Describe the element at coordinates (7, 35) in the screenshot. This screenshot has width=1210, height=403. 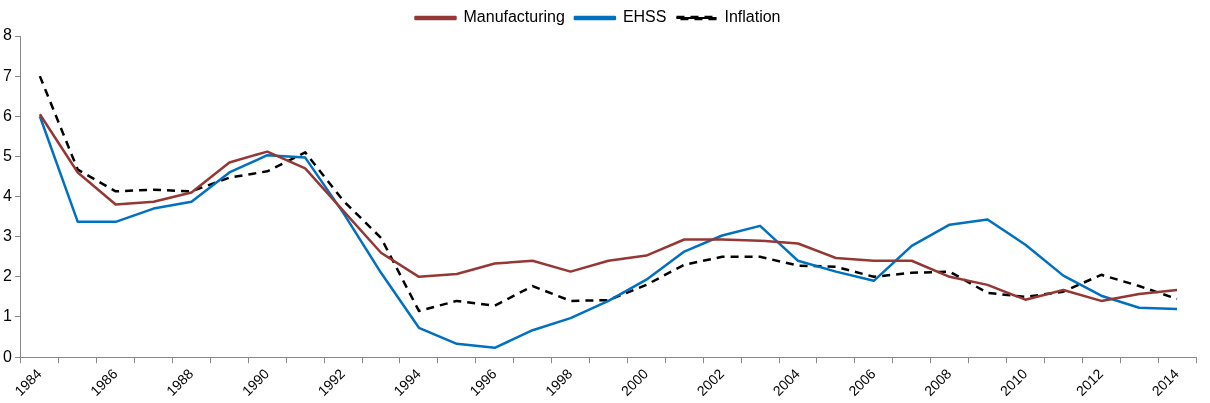
I see `y-tick-label: 8` at that location.